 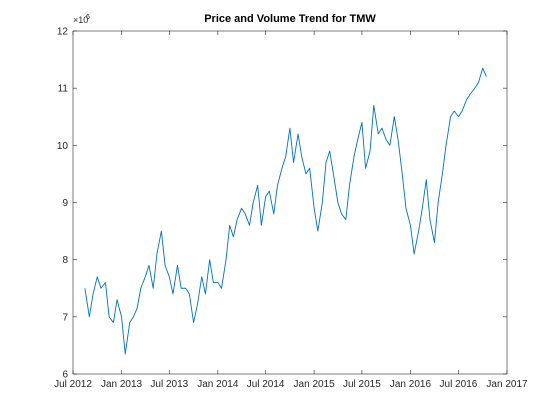 I want to click on x-tick-label: Jan 2013, so click(x=122, y=384).